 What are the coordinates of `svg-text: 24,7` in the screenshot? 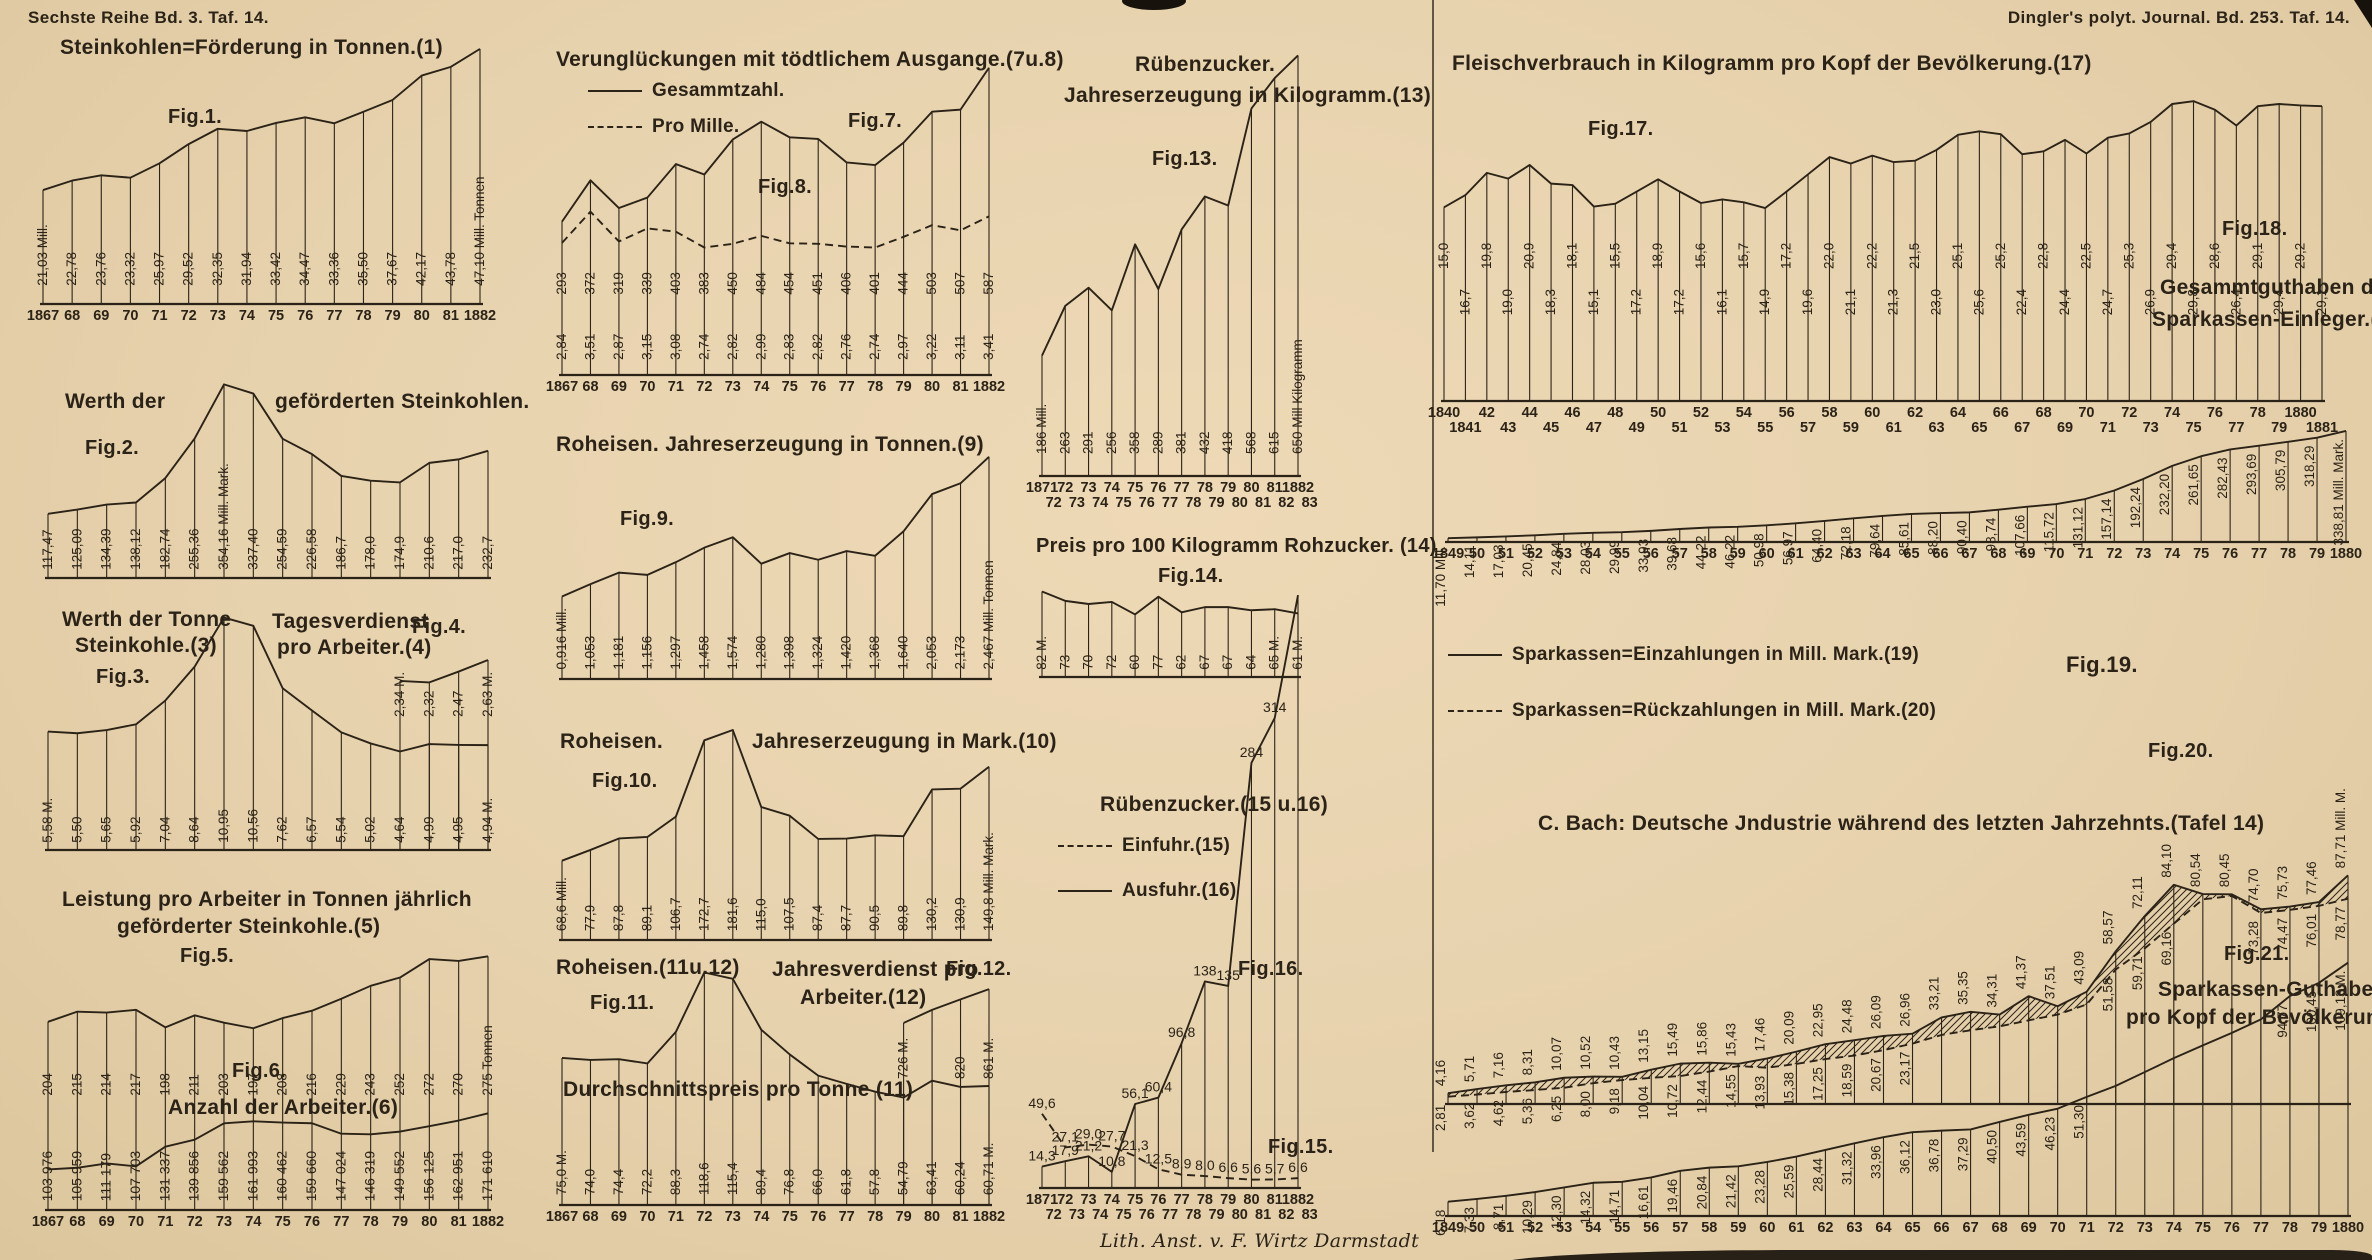 It's located at (2107, 302).